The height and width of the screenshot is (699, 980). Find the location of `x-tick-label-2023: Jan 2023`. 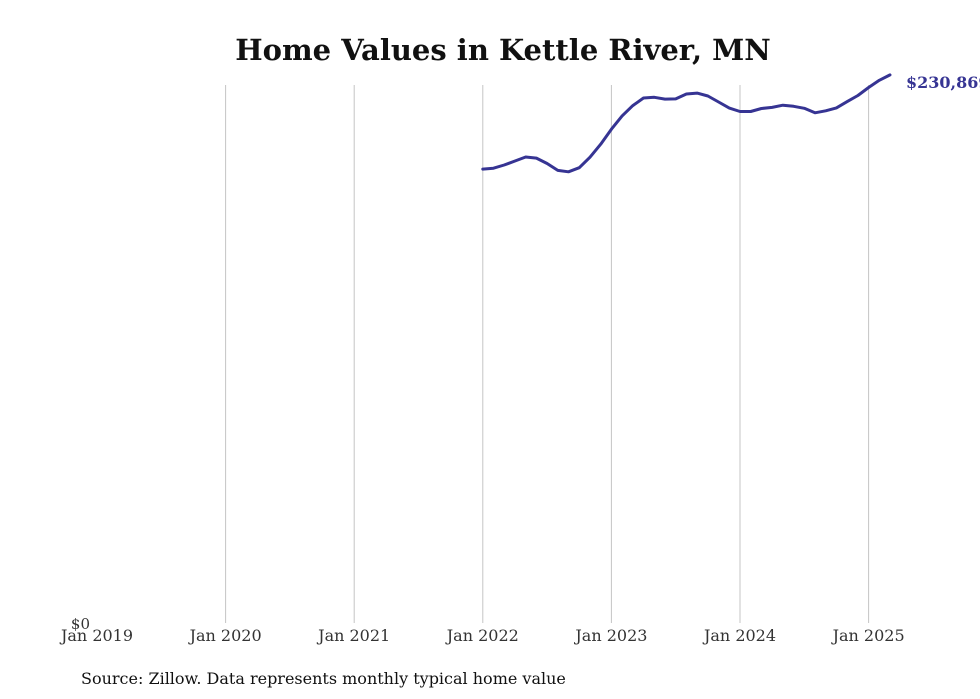

x-tick-label-2023: Jan 2023 is located at coordinates (610, 635).